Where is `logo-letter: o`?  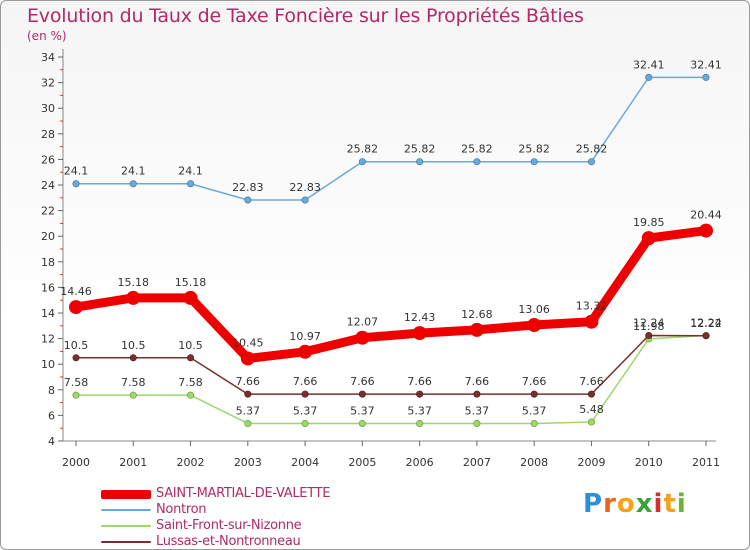
logo-letter: o is located at coordinates (626, 504).